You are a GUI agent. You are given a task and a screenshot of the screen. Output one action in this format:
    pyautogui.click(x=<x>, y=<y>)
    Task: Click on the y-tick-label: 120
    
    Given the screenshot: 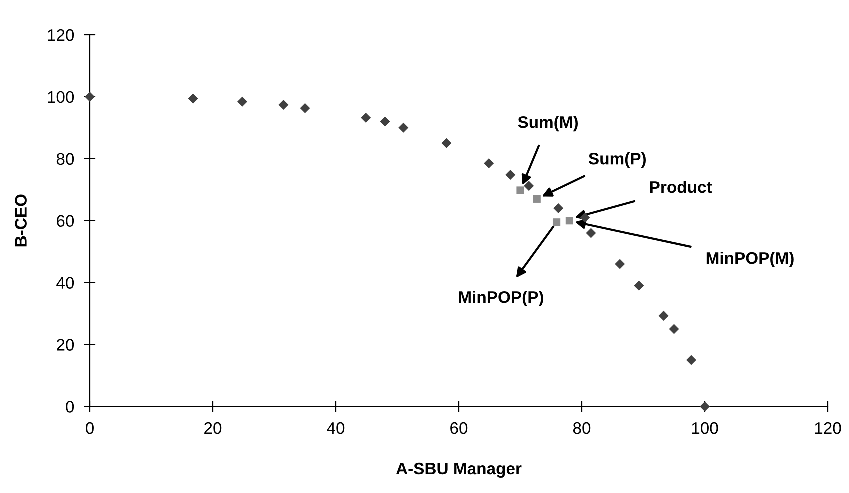 What is the action you would take?
    pyautogui.click(x=61, y=35)
    